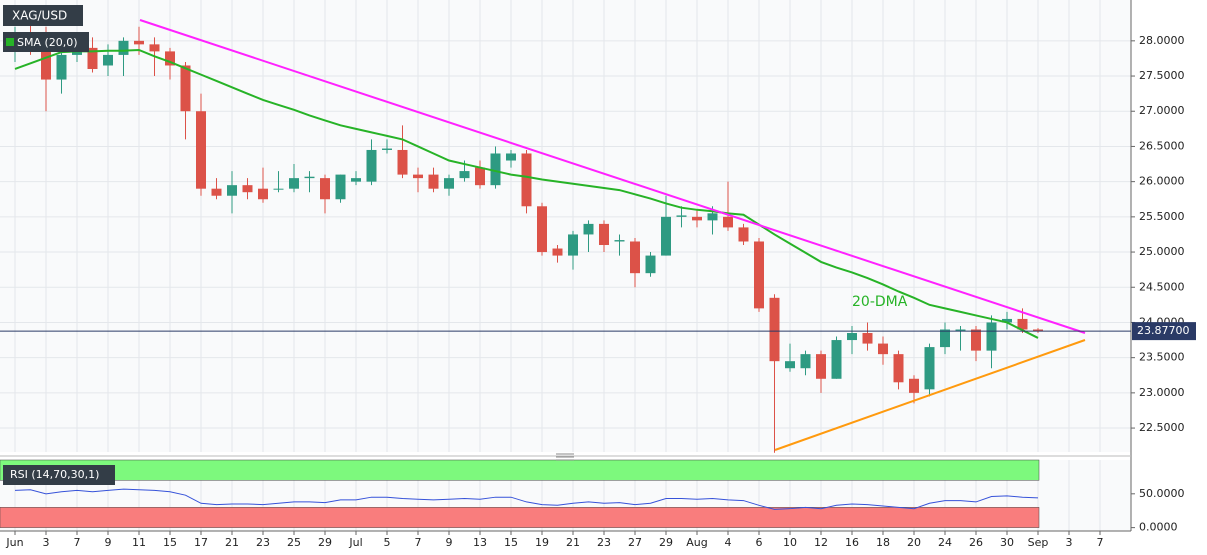  What do you see at coordinates (1162, 216) in the screenshot?
I see `y-tick-label: 25.5000` at bounding box center [1162, 216].